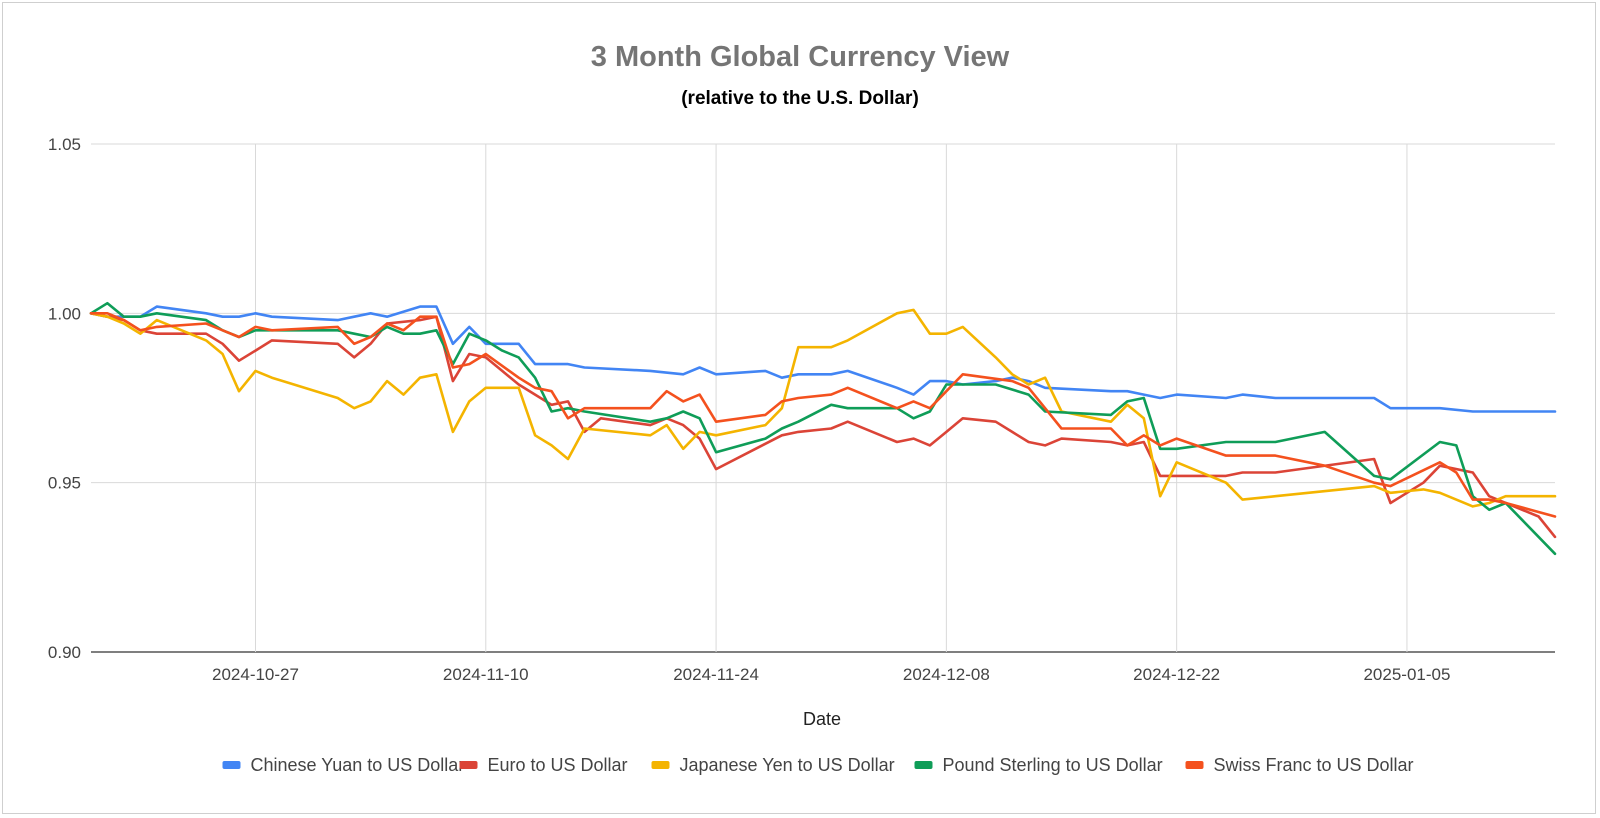  I want to click on chart-title: 3 Month Global Currency View, so click(800, 57).